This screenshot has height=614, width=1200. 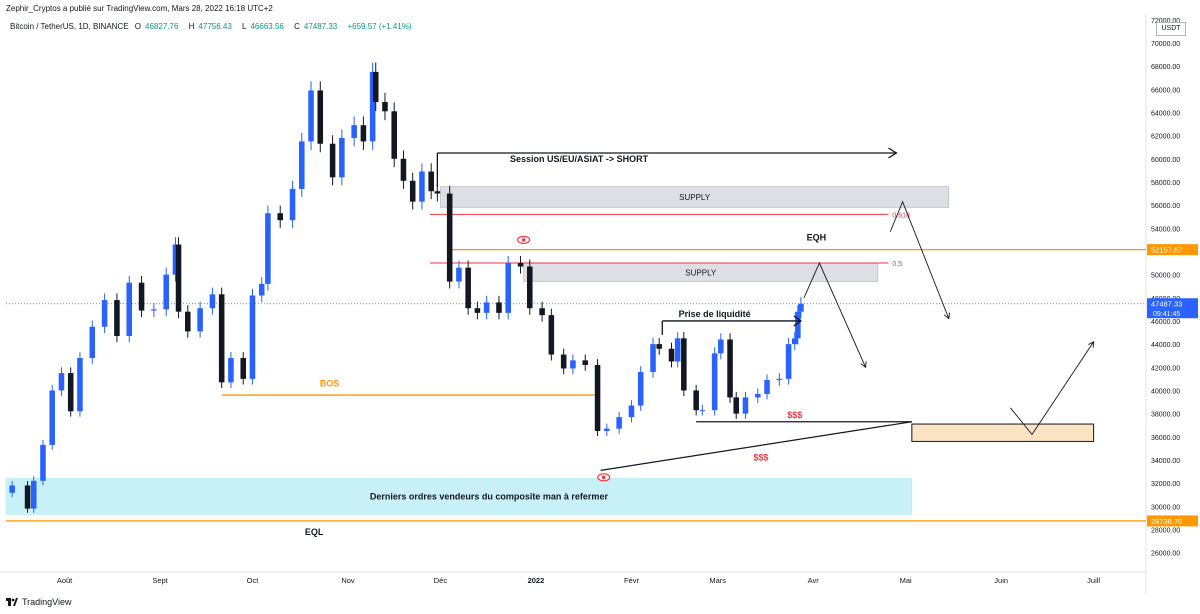 What do you see at coordinates (1171, 29) in the screenshot?
I see `currency-label: USDT` at bounding box center [1171, 29].